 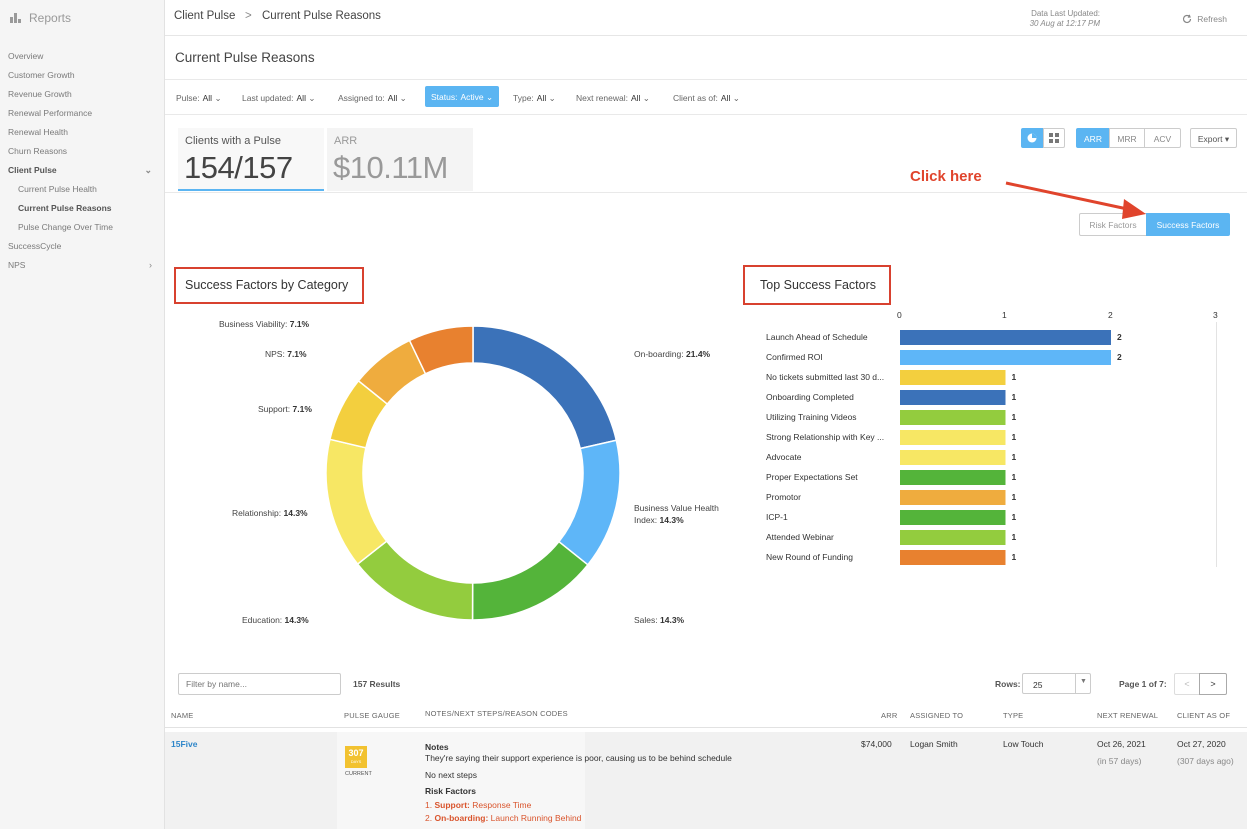 What do you see at coordinates (706, 780) in the screenshot?
I see `table-row` at bounding box center [706, 780].